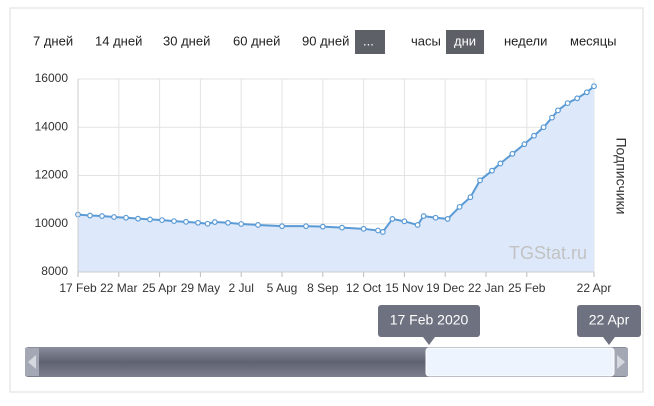  Describe the element at coordinates (527, 288) in the screenshot. I see `x-tick-label: 25 Feb` at that location.